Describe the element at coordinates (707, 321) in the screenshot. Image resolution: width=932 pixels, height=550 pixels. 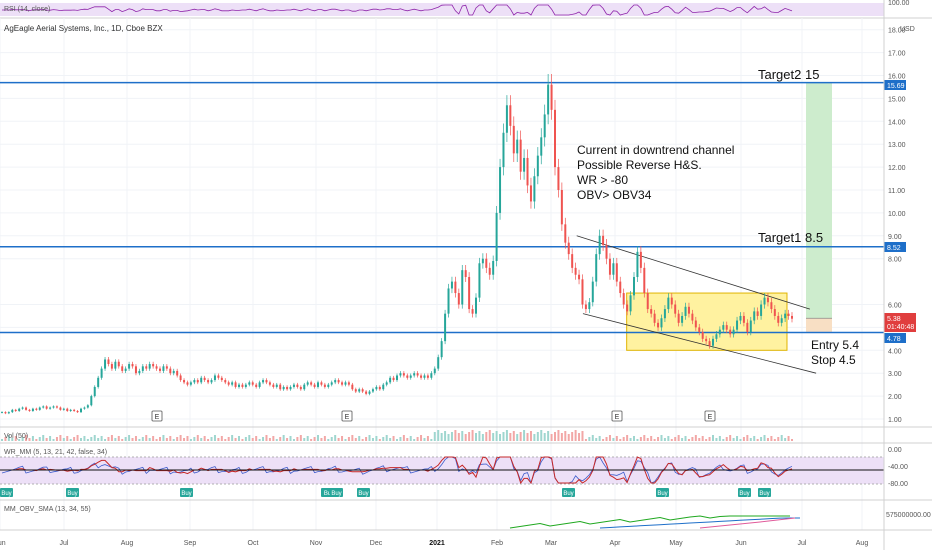
I see `rectangle-zone` at that location.